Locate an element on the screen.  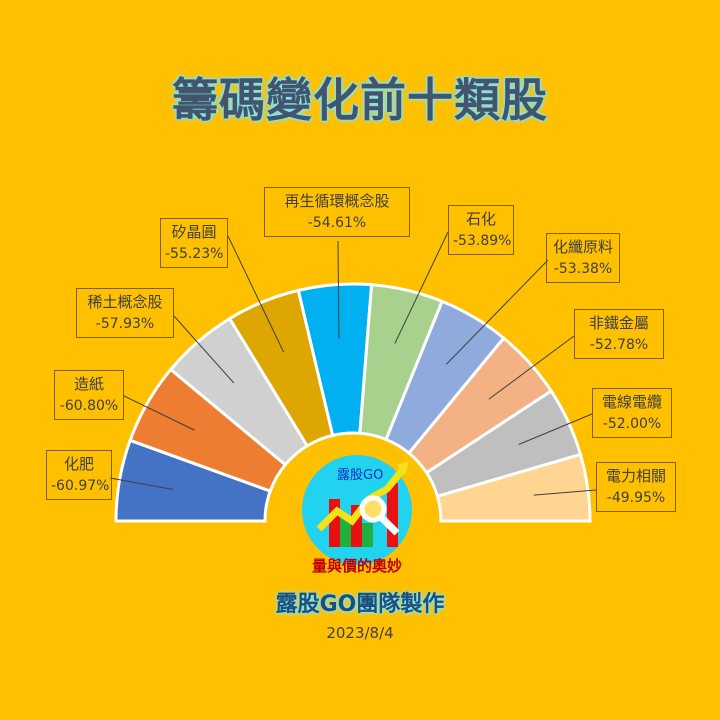
data-label-value: -55.23% is located at coordinates (194, 254).